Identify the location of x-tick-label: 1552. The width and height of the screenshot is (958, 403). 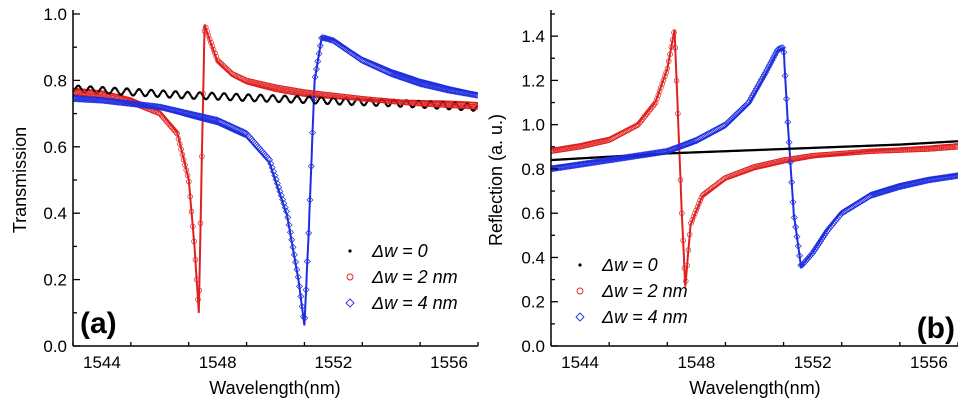
(333, 362).